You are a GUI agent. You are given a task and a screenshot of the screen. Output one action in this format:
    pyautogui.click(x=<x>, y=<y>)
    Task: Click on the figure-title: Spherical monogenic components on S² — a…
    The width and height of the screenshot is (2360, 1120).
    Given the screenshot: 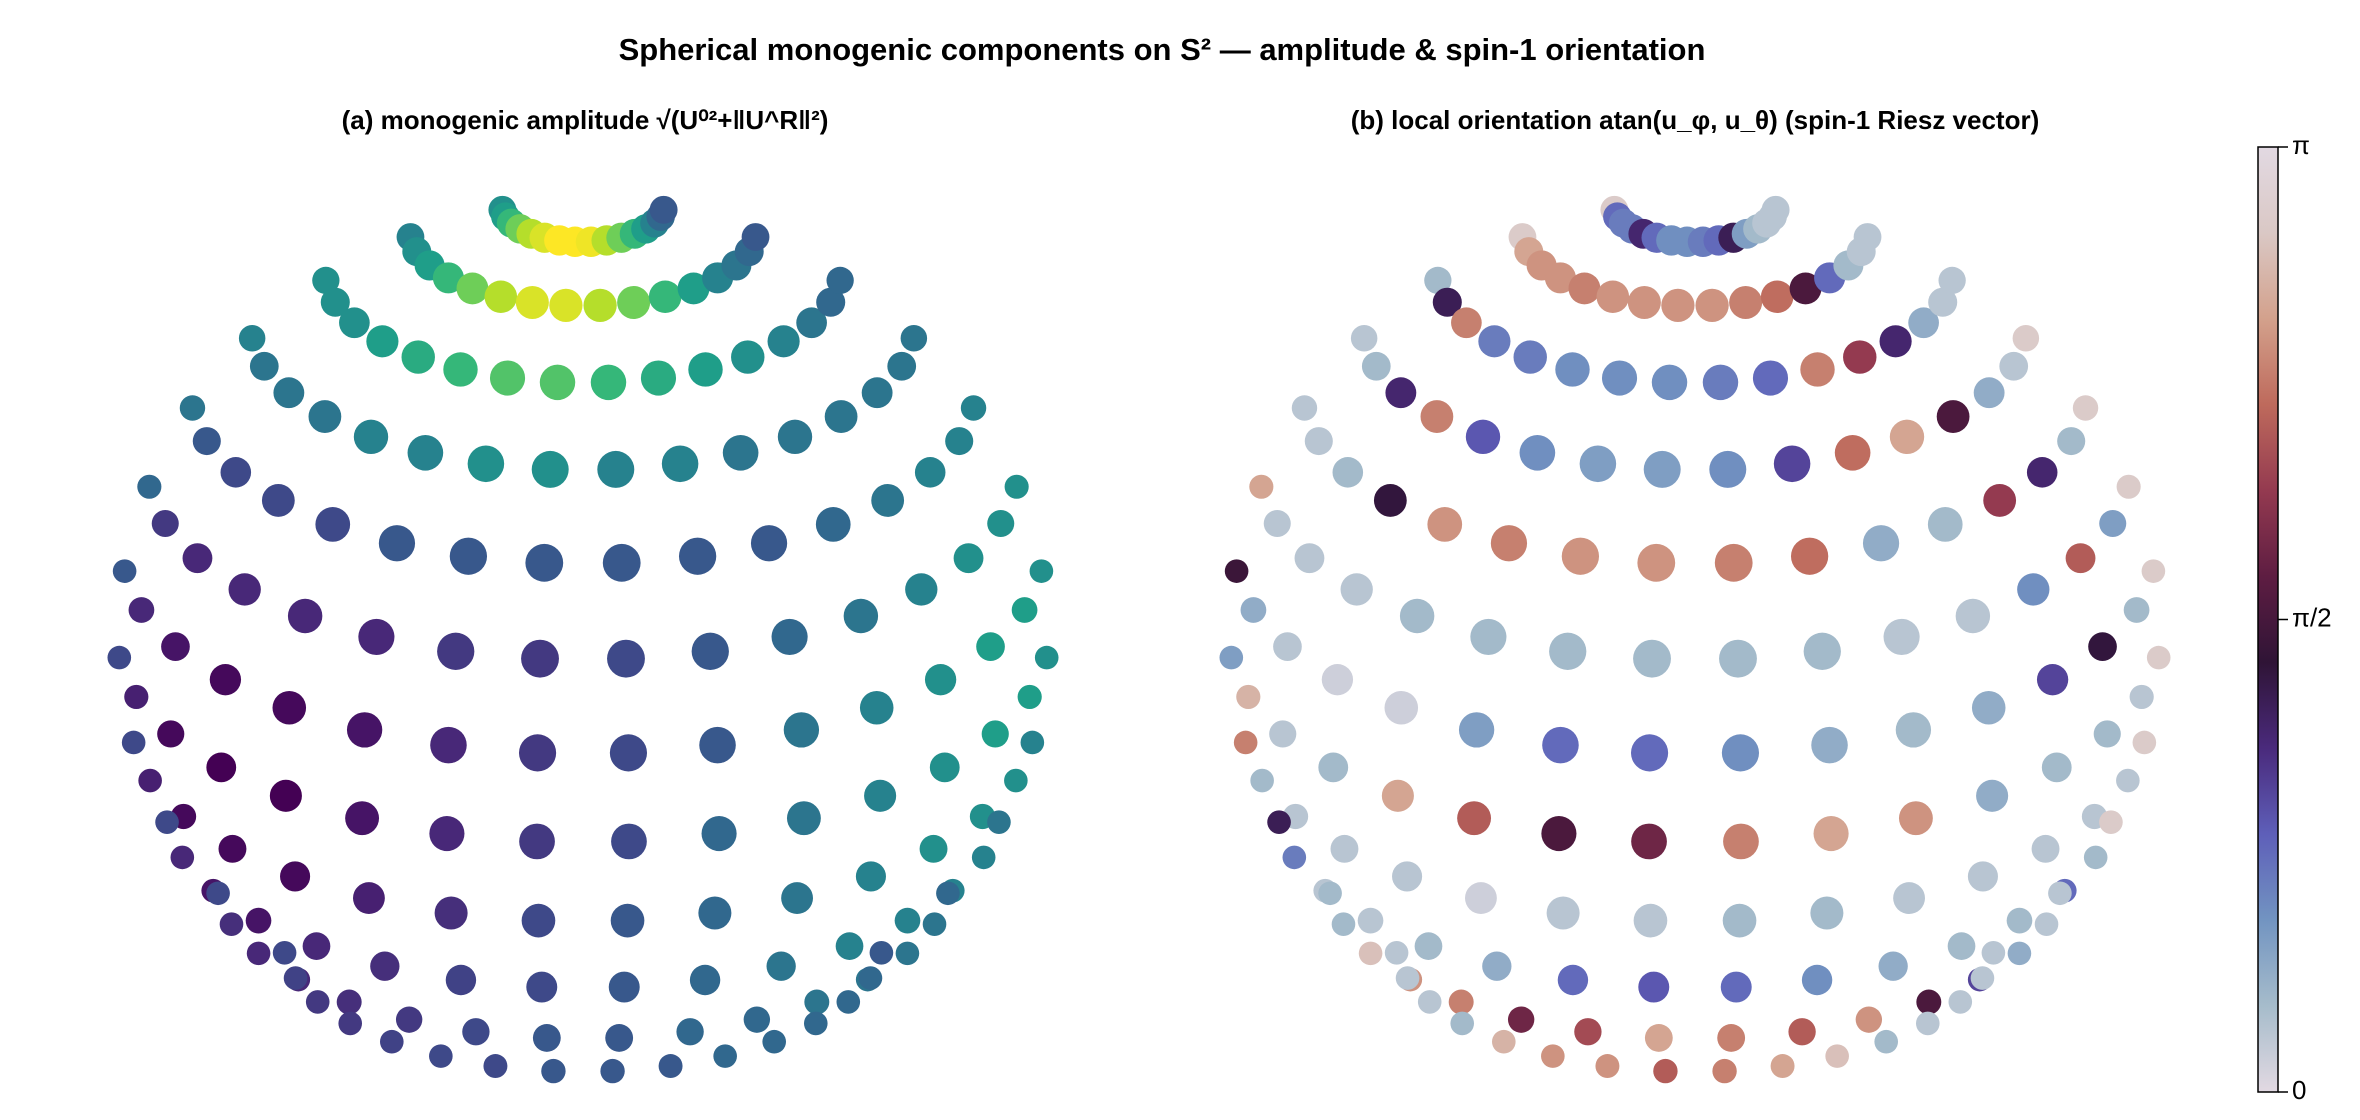 What is the action you would take?
    pyautogui.click(x=1162, y=49)
    